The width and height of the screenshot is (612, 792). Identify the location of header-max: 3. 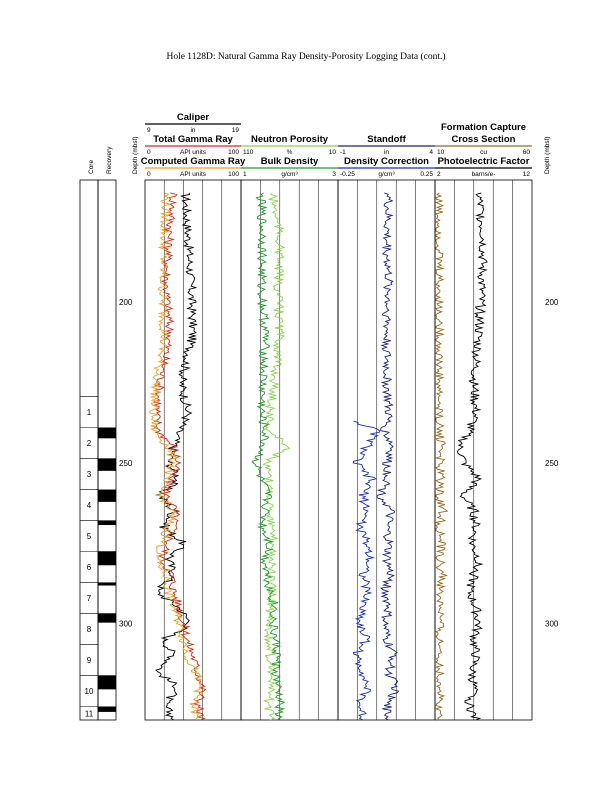
(334, 174).